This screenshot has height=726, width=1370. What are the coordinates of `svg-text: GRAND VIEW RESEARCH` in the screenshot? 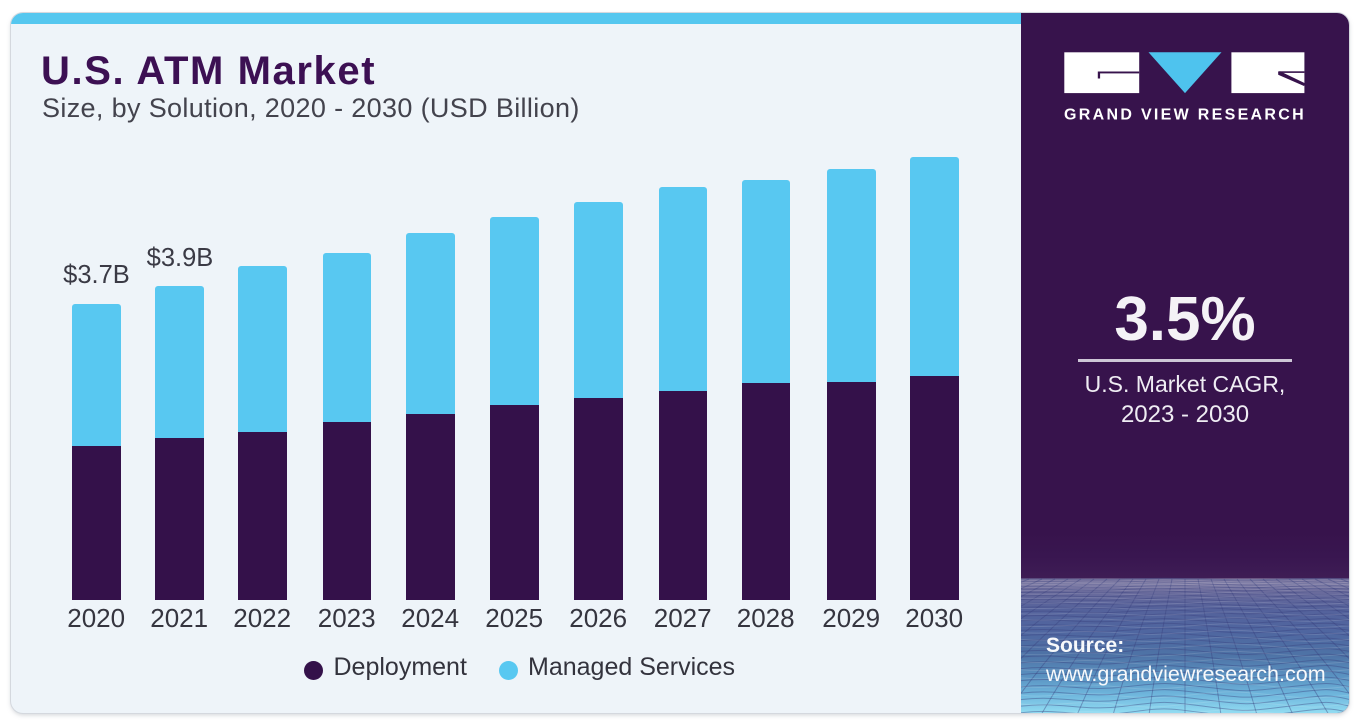 It's located at (1185, 115).